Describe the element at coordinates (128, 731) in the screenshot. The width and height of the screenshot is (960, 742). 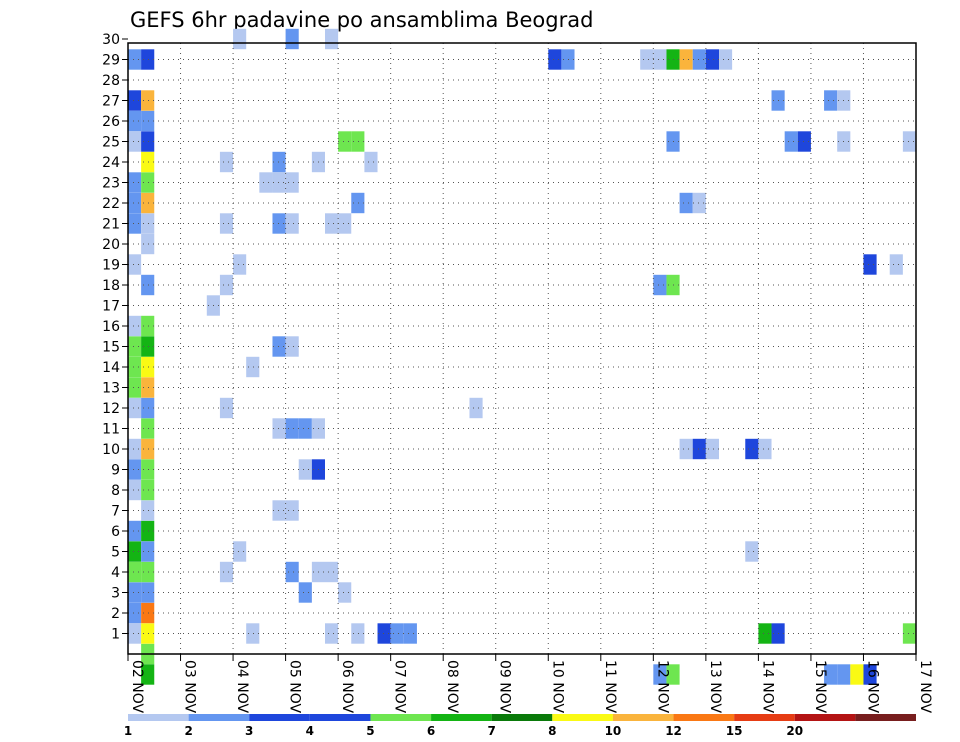
I see `colorbar-label: 1` at that location.